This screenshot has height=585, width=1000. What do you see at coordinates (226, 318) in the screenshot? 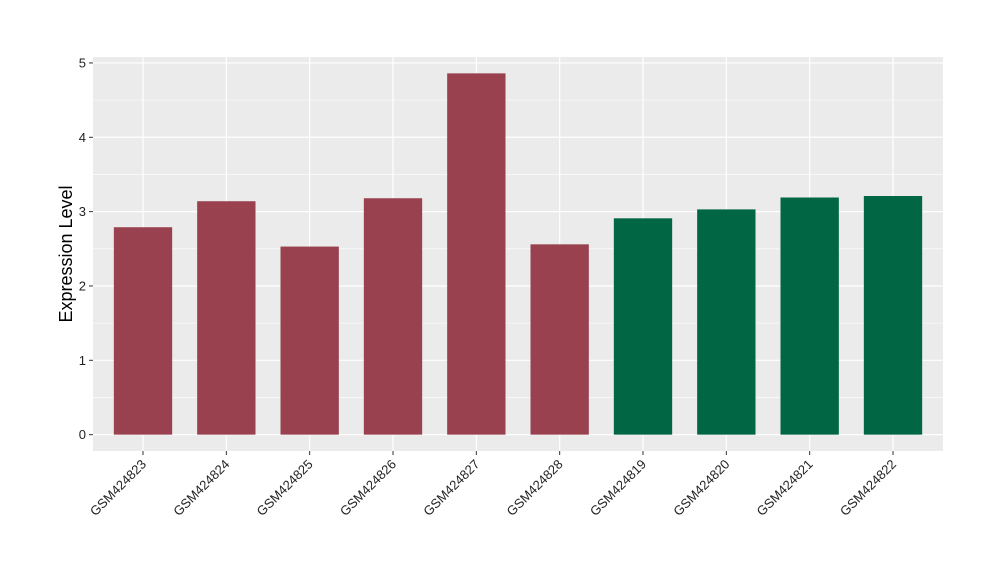
I see `bar-GSM424824` at bounding box center [226, 318].